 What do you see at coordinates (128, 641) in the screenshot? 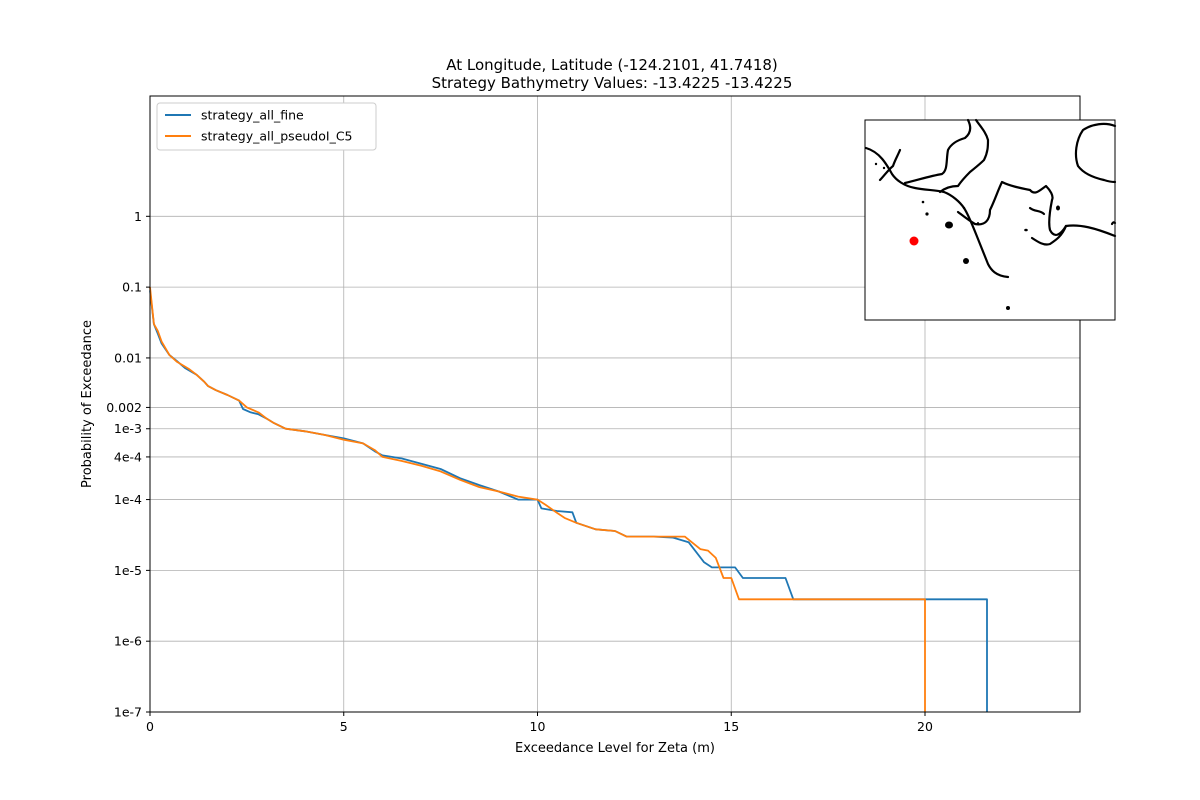
I see `y-tick-label: 1e-6` at bounding box center [128, 641].